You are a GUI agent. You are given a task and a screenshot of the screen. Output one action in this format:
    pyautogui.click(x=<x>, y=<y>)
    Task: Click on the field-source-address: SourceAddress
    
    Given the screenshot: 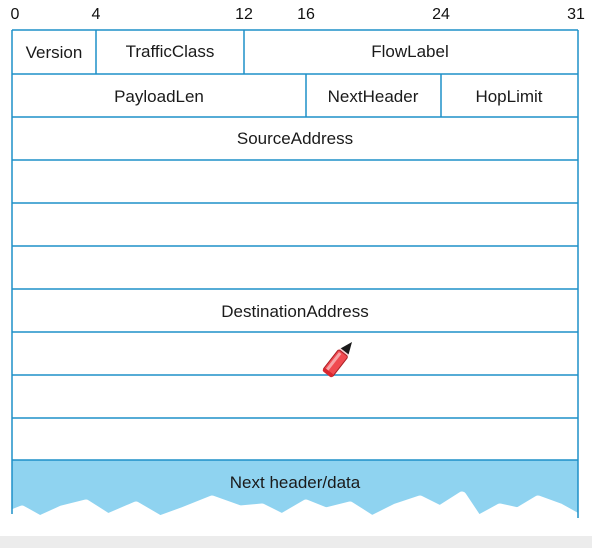 What is the action you would take?
    pyautogui.click(x=295, y=138)
    